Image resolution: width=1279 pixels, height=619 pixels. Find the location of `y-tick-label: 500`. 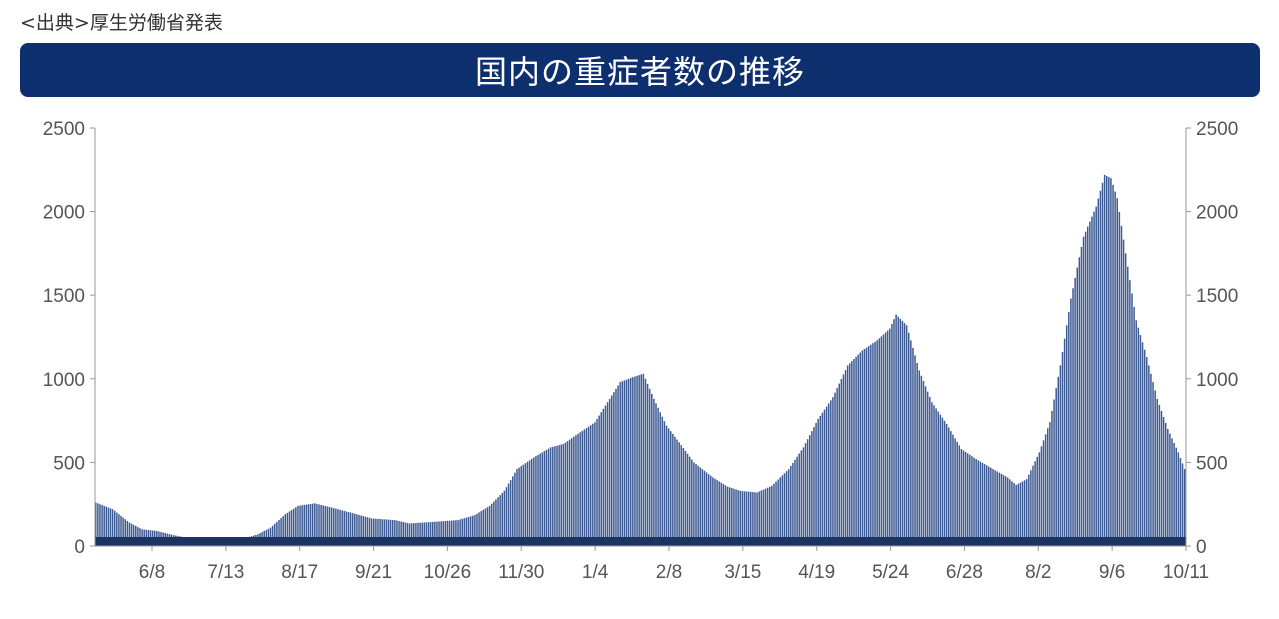

y-tick-label: 500 is located at coordinates (69, 463).